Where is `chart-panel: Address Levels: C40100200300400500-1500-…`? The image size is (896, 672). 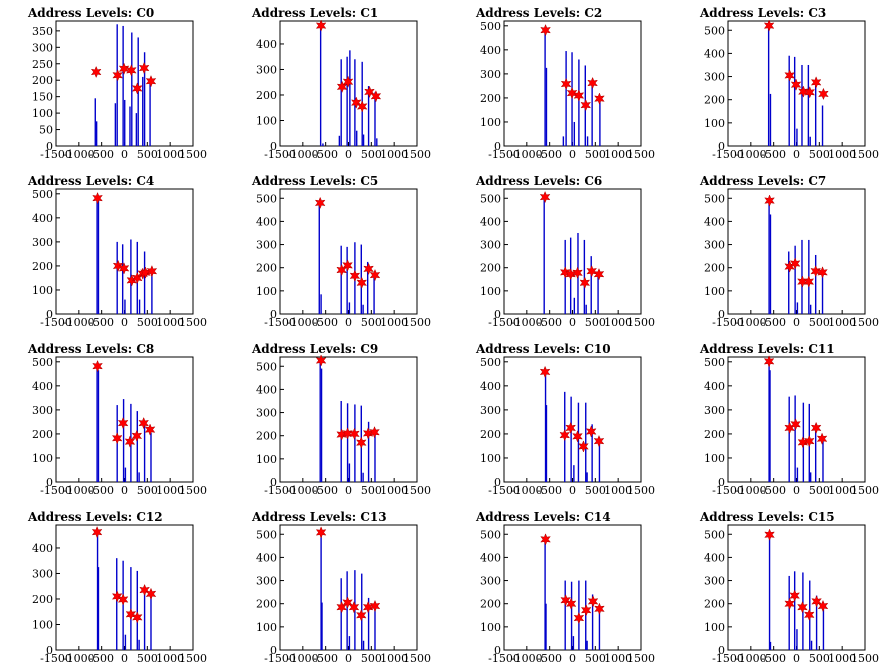
chart-panel: Address Levels: C40100200300400500-1500-… is located at coordinates (117, 251).